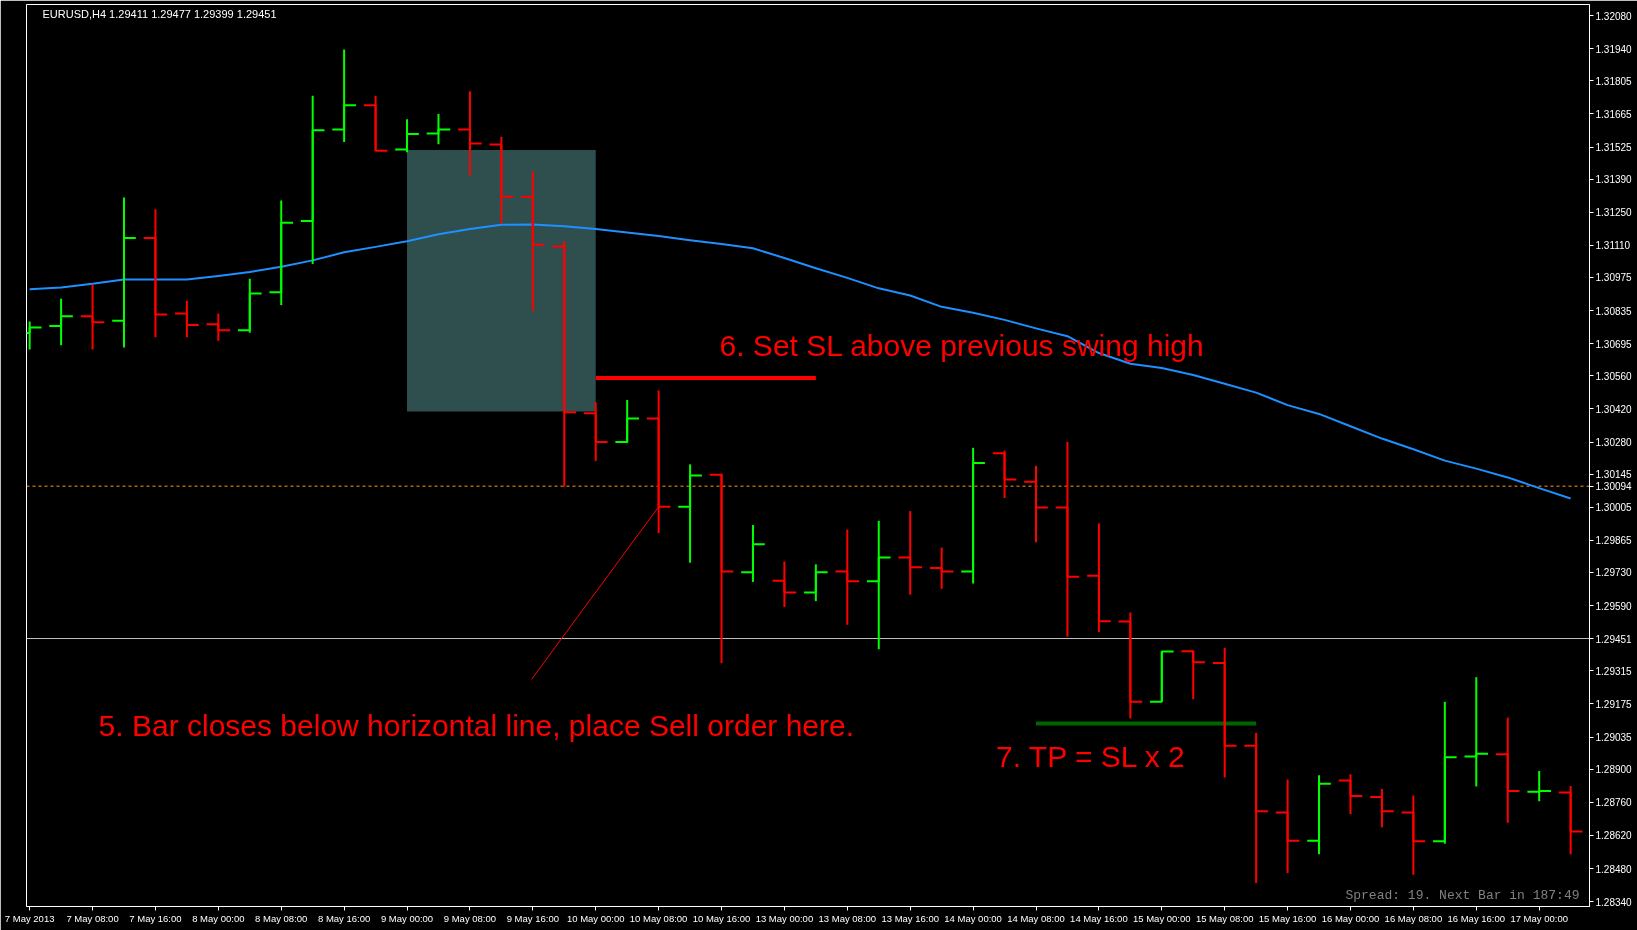 This screenshot has width=1637, height=930. Describe the element at coordinates (847, 918) in the screenshot. I see `x-tick-label: 13 May 08:00` at that location.